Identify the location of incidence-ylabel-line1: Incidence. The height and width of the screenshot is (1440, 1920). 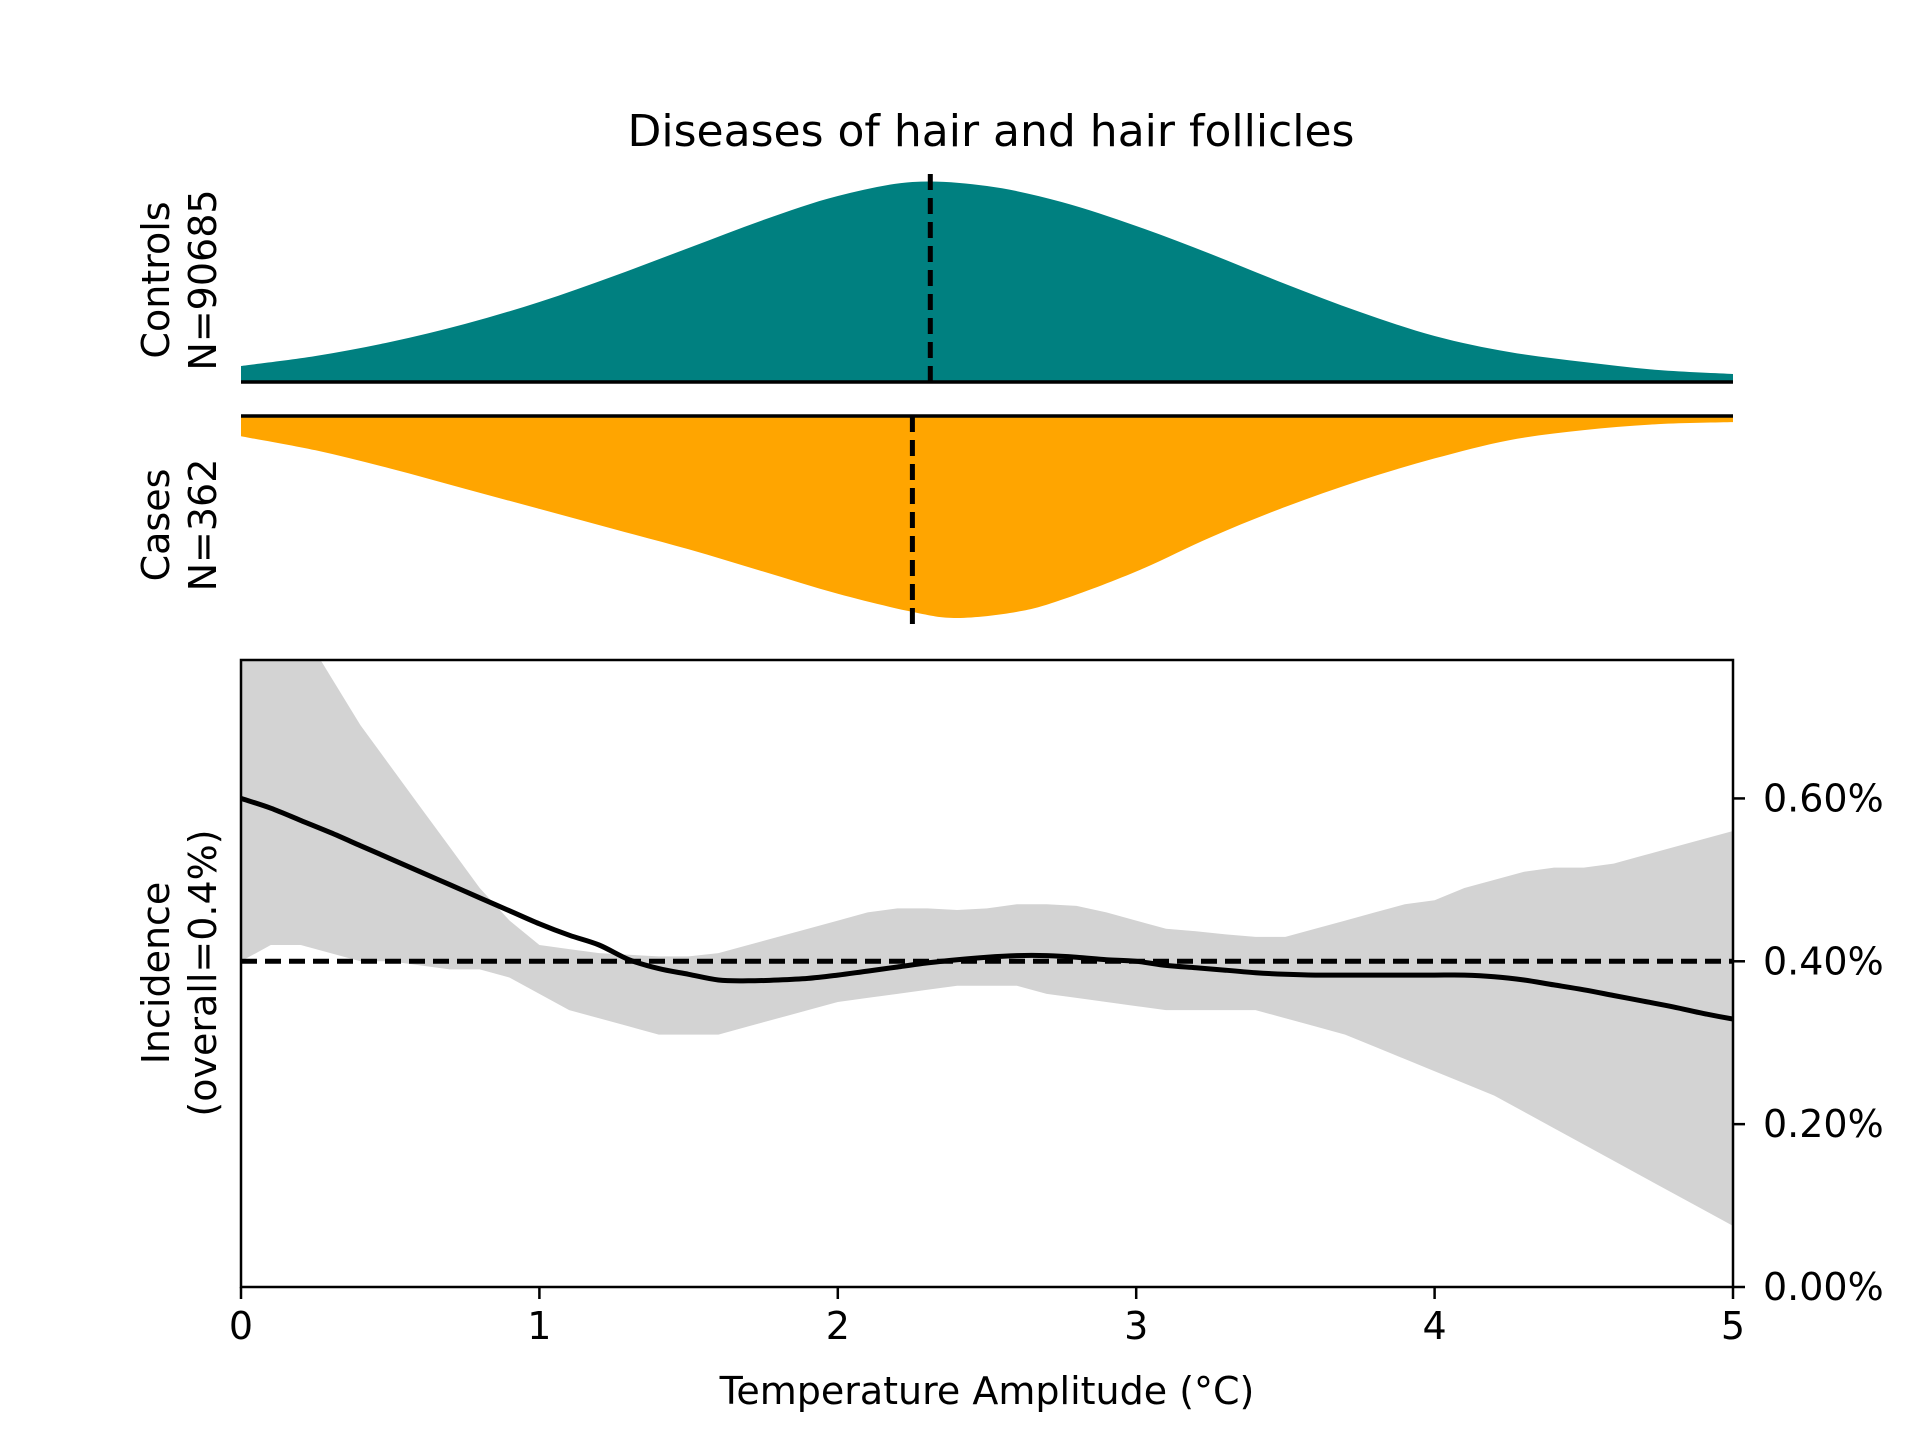
(156, 973).